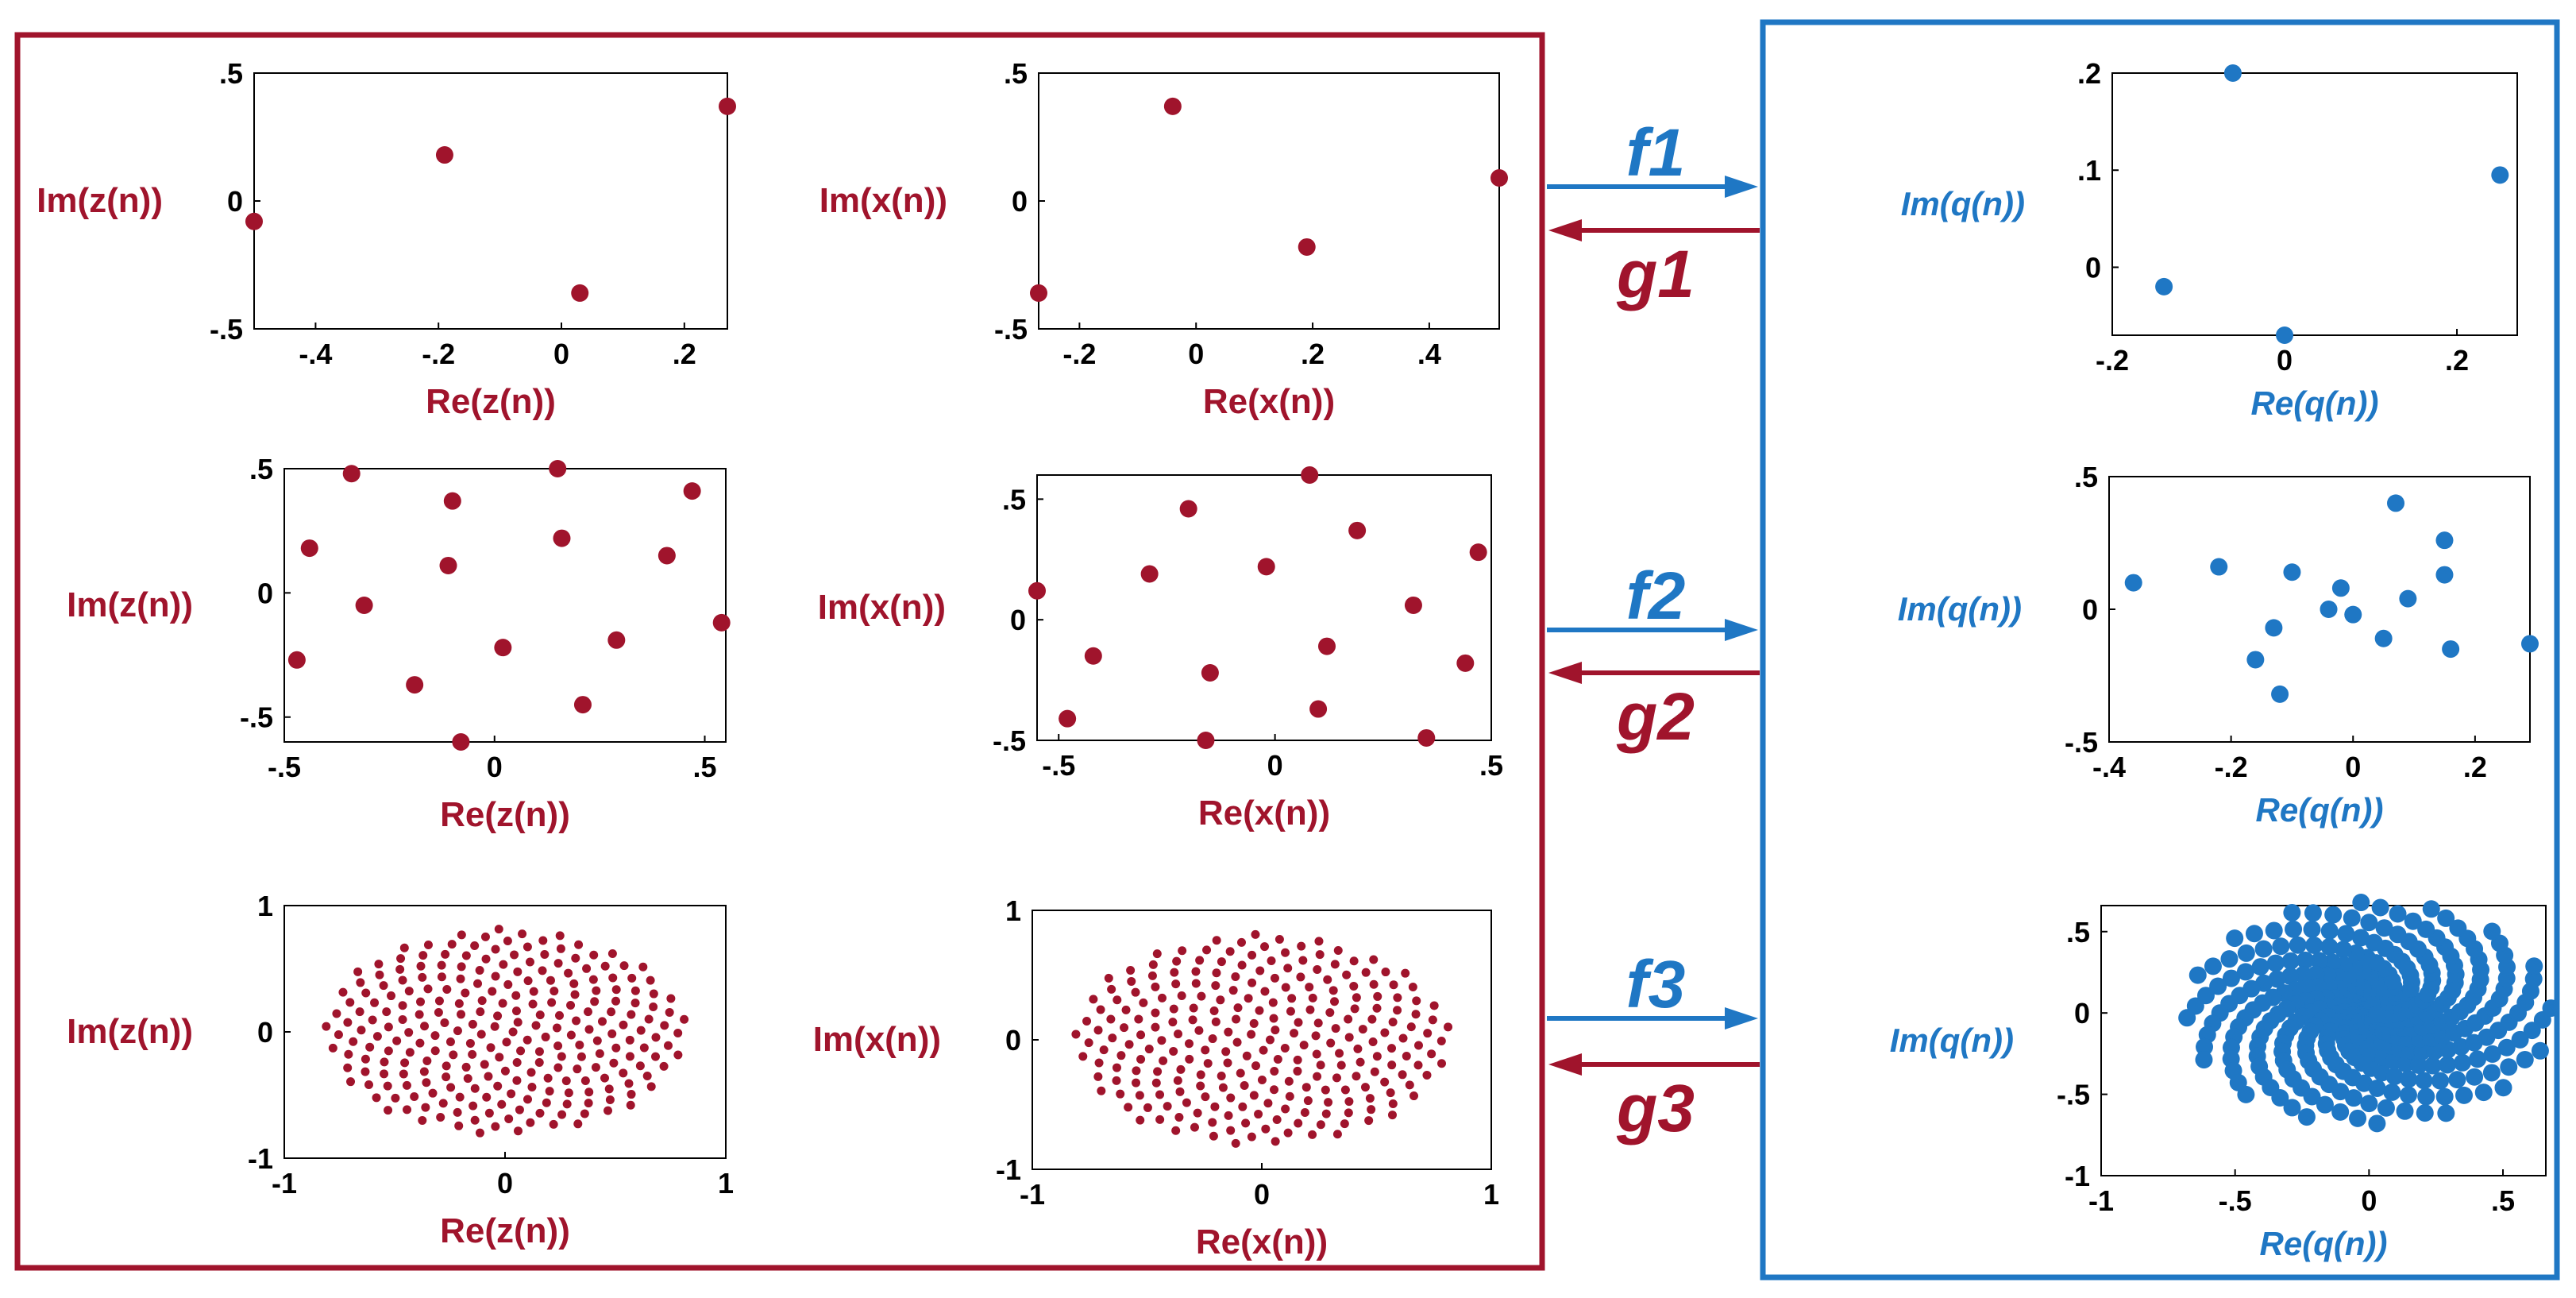  What do you see at coordinates (1275, 766) in the screenshot?
I see `x-tick-label: 0` at bounding box center [1275, 766].